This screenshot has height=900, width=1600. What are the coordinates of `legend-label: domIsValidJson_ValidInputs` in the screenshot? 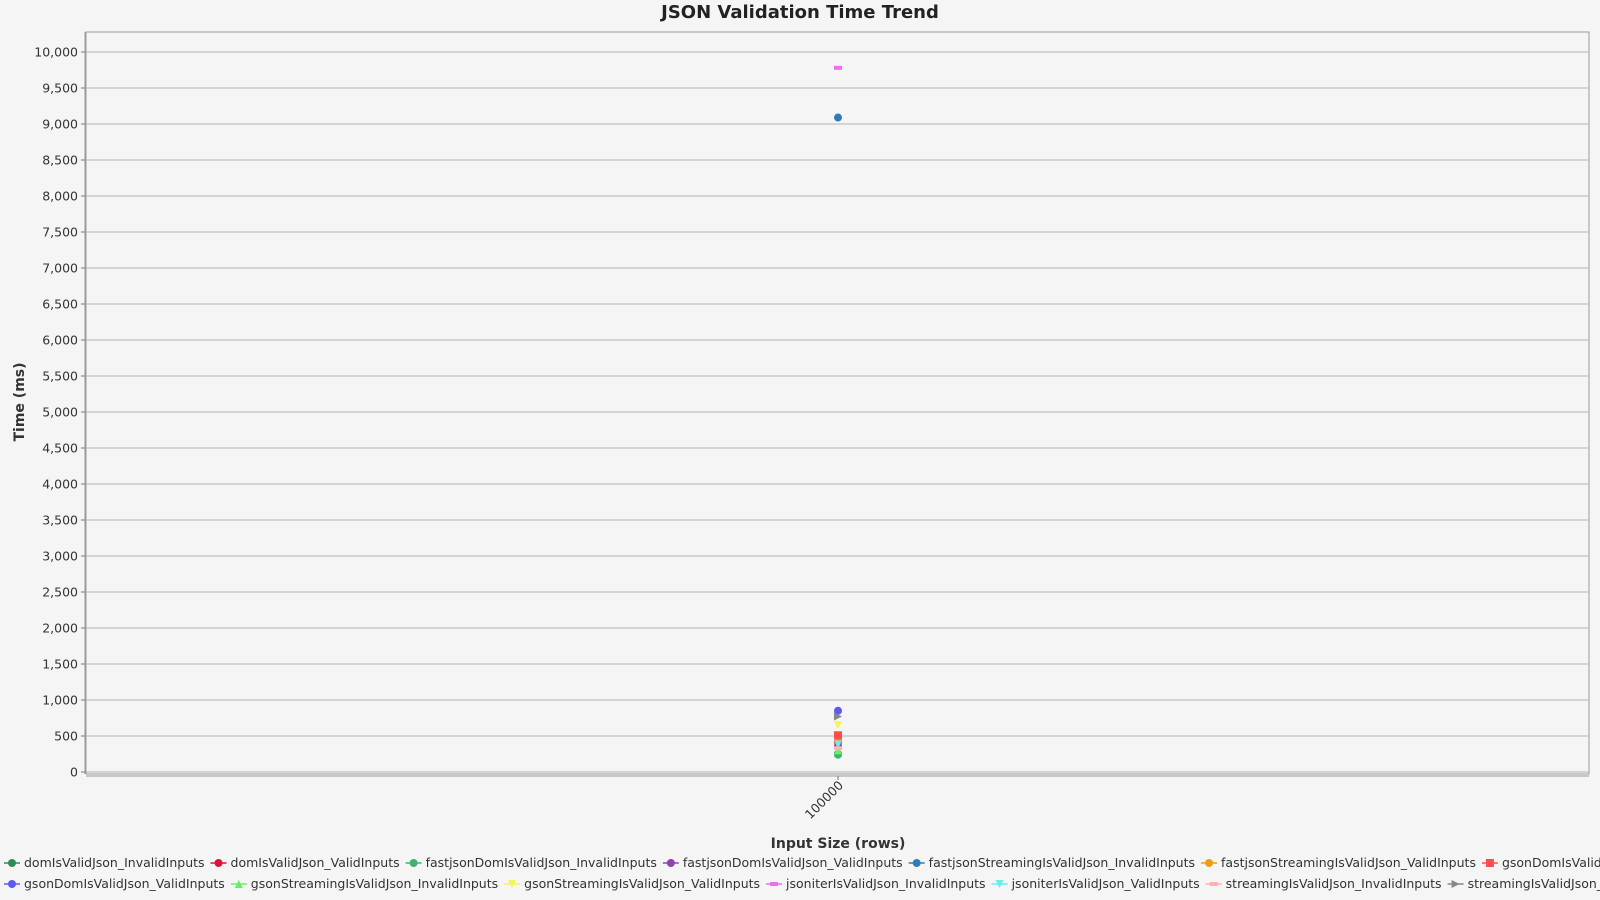 It's located at (315, 862).